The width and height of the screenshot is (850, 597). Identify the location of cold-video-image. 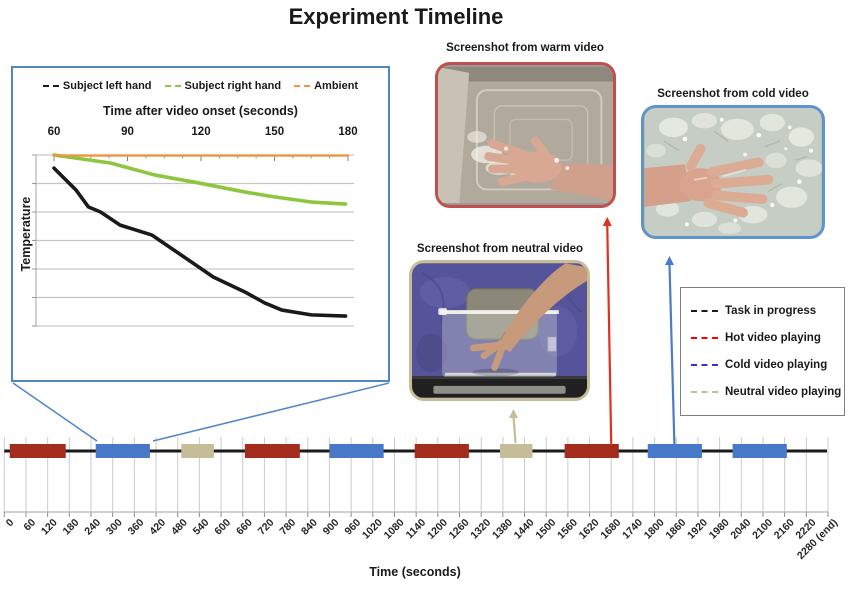
(733, 172).